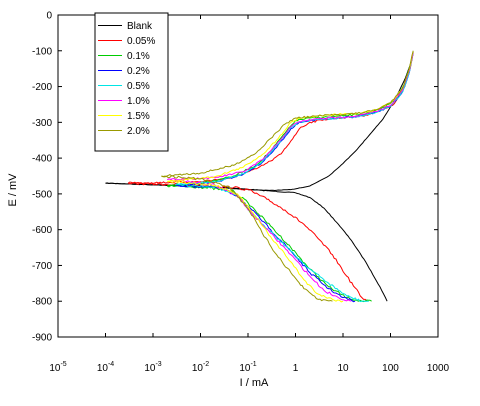 This screenshot has width=480, height=406. What do you see at coordinates (42, 194) in the screenshot?
I see `y-tick-label: -500` at bounding box center [42, 194].